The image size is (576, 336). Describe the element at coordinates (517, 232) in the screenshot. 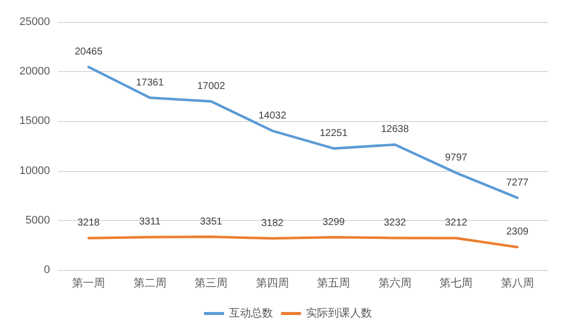

I see `data-label: 2309` at that location.